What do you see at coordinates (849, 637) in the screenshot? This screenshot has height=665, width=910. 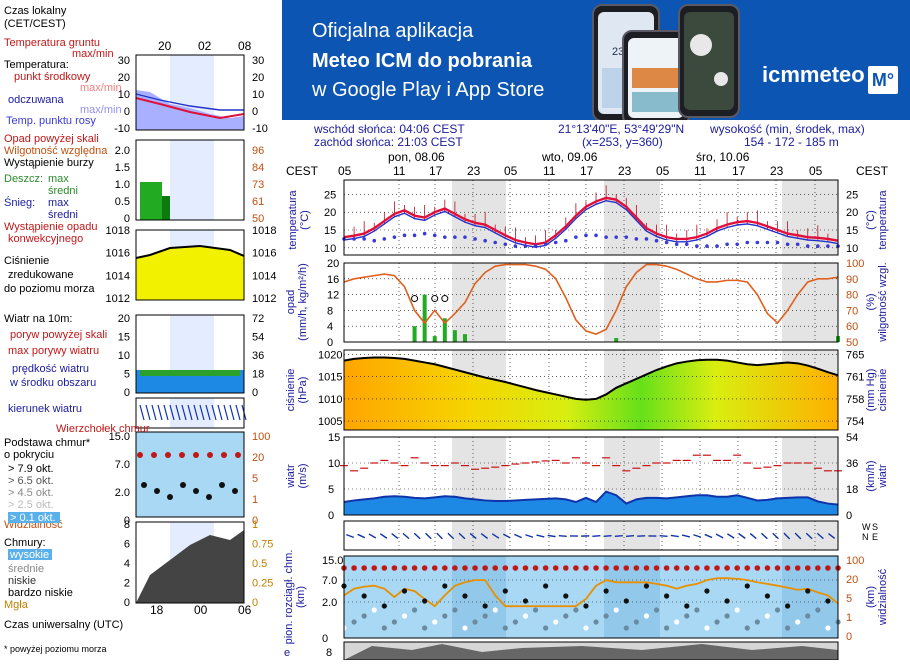 I see `visibility-tick: 0` at bounding box center [849, 637].